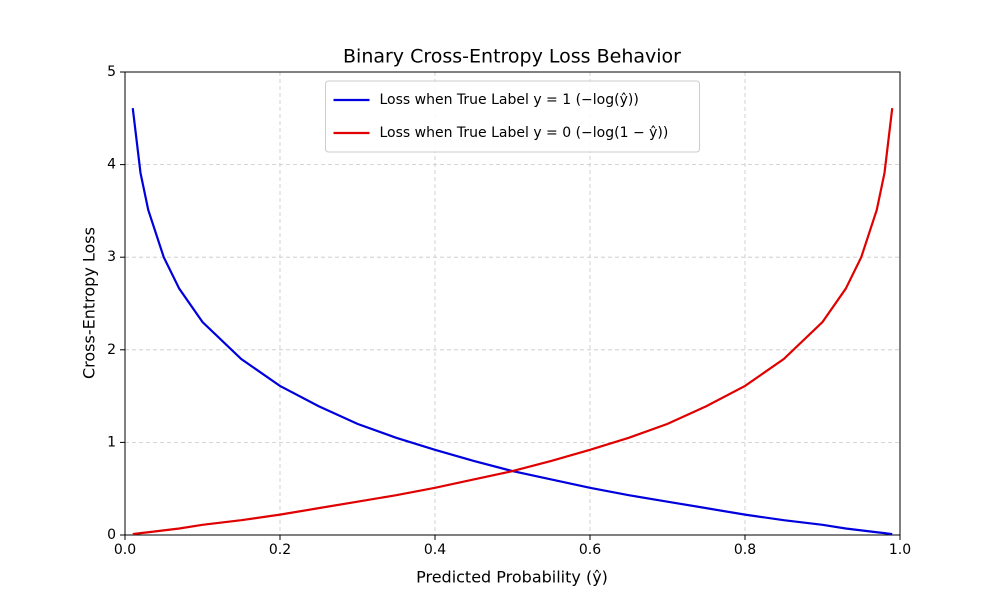 The width and height of the screenshot is (1000, 600). I want to click on y-tick-label: 3, so click(111, 257).